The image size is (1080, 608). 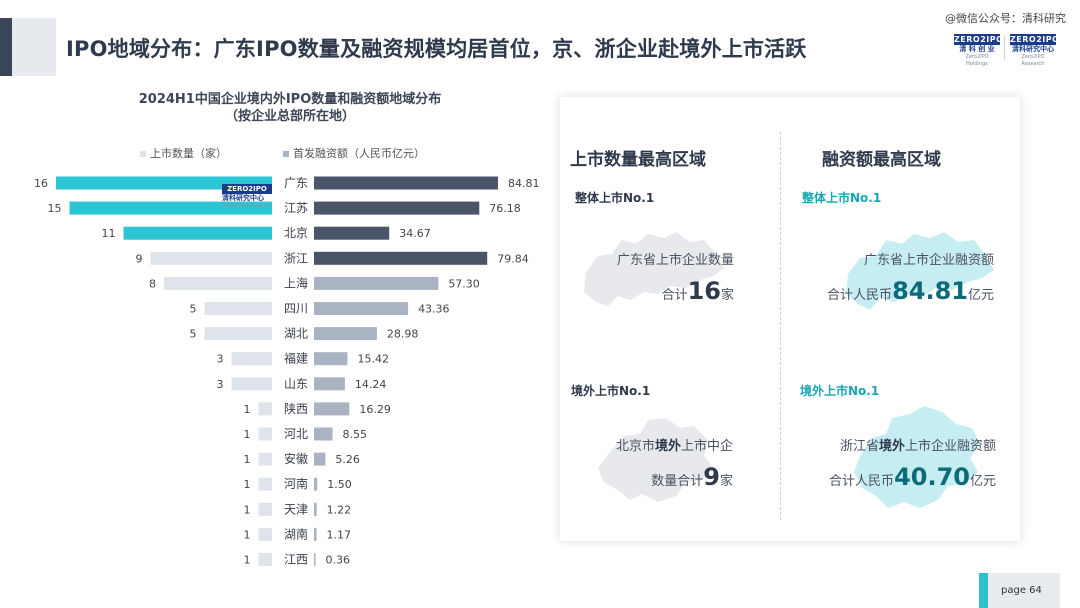 What do you see at coordinates (296, 533) in the screenshot?
I see `region-label: 湖南` at bounding box center [296, 533].